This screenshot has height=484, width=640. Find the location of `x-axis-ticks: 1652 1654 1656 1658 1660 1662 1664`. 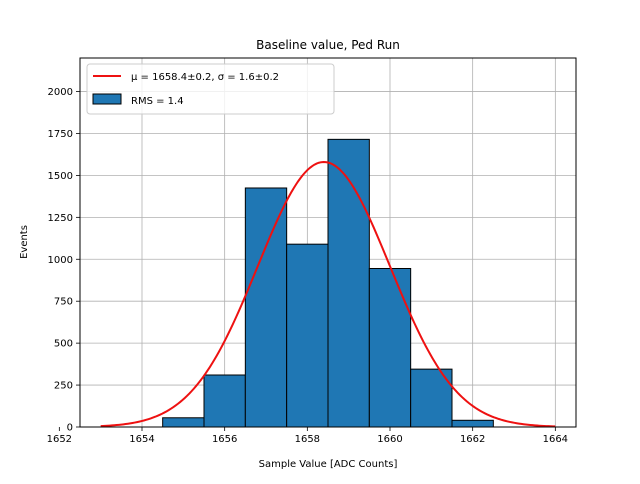

x-axis-ticks: 1652 1654 1656 1658 1660 1662 1664 is located at coordinates (307, 436).